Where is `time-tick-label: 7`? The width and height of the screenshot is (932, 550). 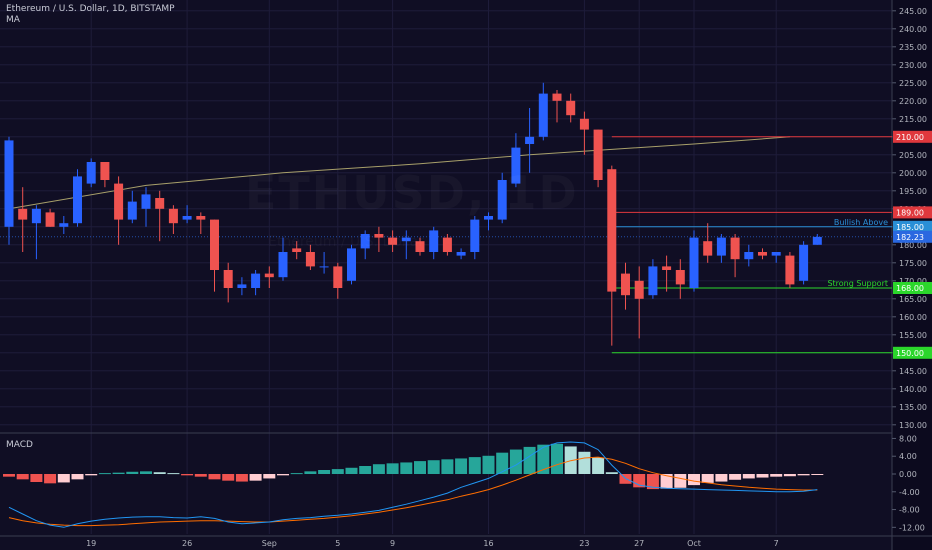
time-tick-label: 7 is located at coordinates (776, 543).